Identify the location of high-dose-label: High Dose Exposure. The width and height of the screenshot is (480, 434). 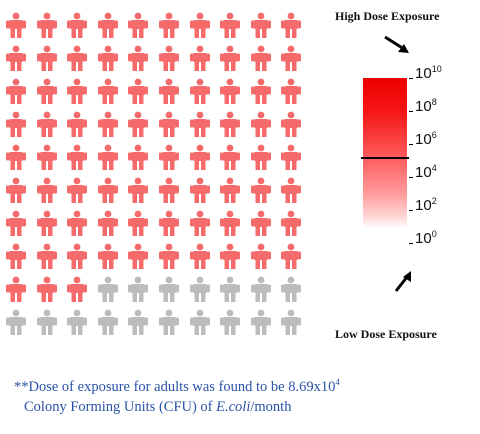
(387, 16).